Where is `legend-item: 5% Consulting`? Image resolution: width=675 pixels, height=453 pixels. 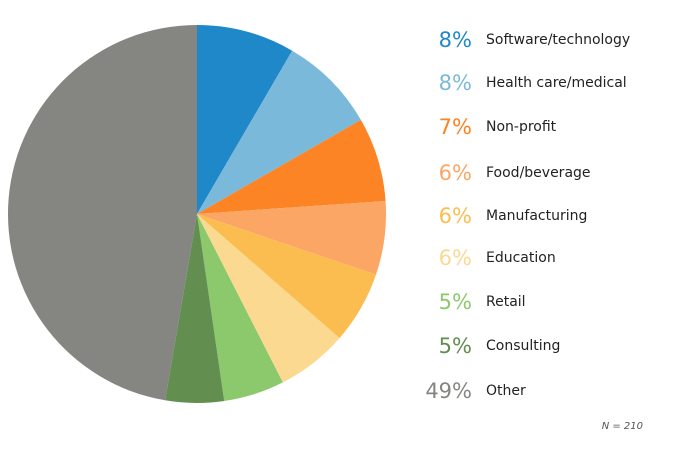 legend-item: 5% Consulting is located at coordinates (337, 346).